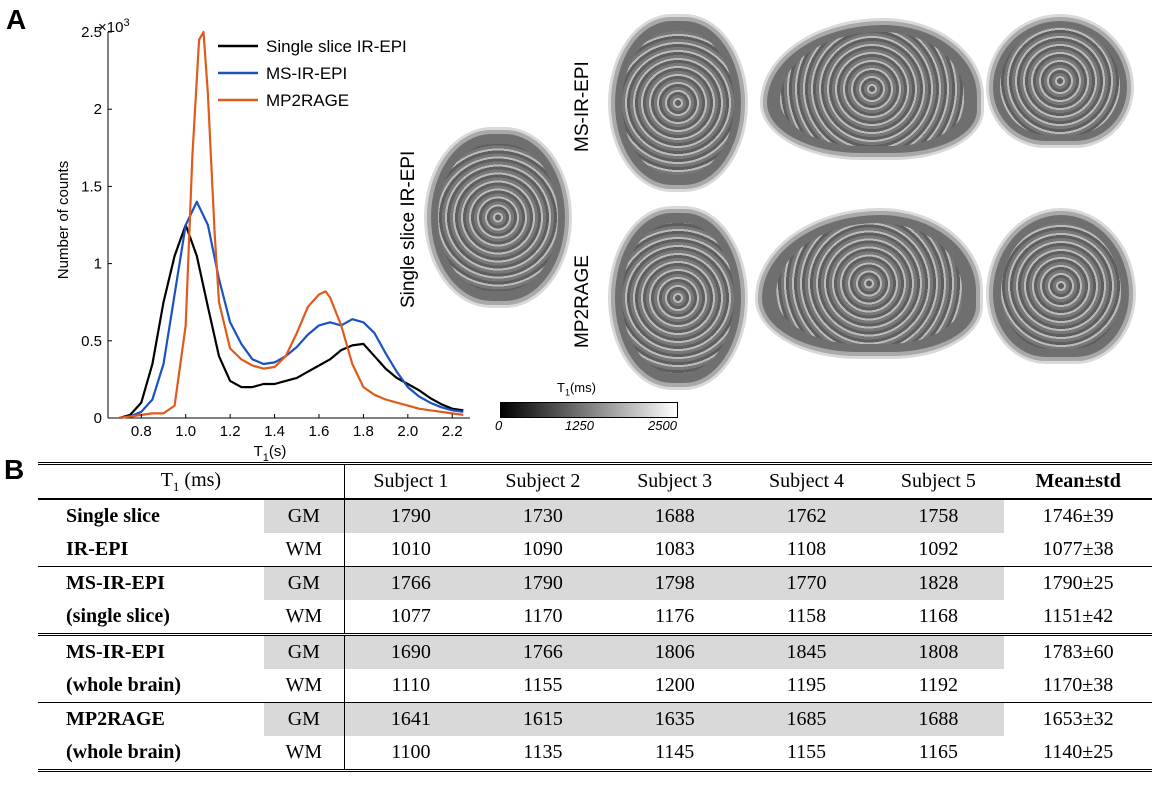 The height and width of the screenshot is (797, 1156). I want to click on table-cell: 1090, so click(542, 550).